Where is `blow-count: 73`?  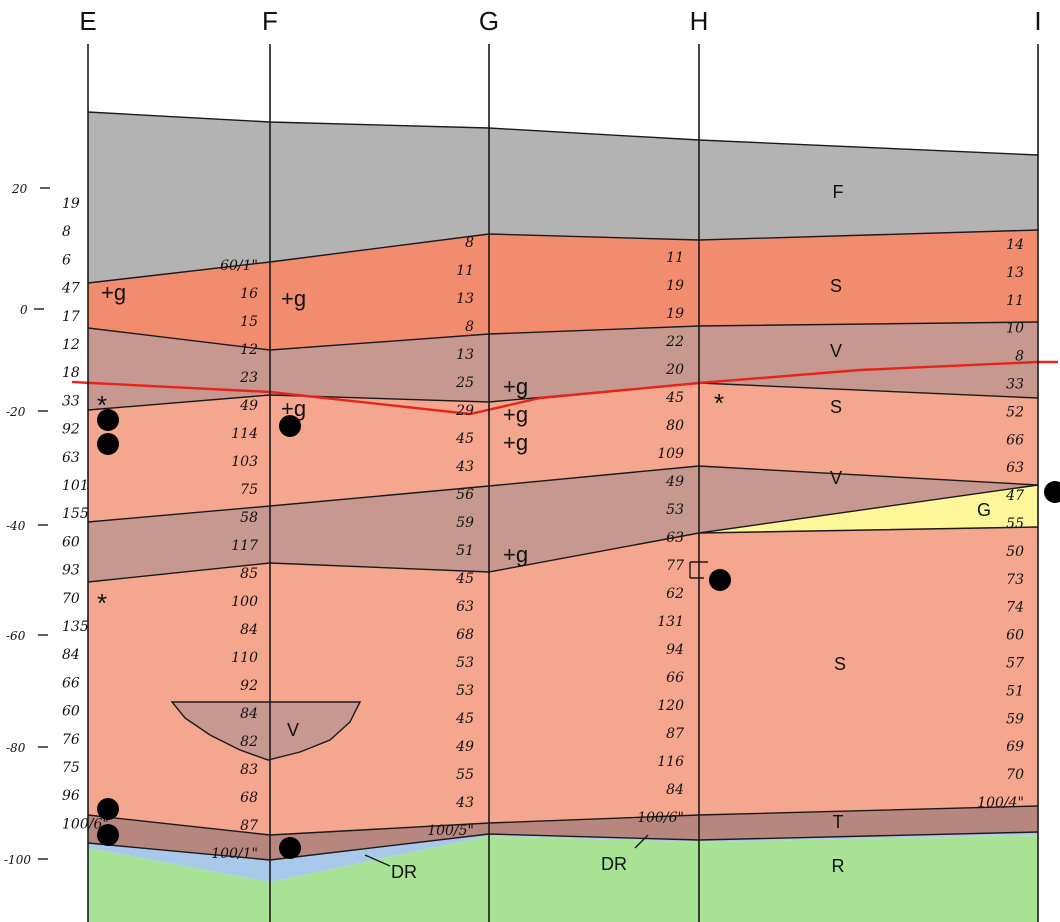
blow-count: 73 is located at coordinates (1015, 580).